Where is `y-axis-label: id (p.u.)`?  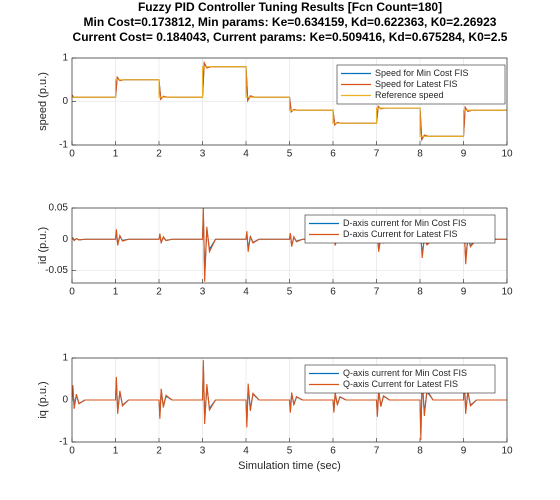 y-axis-label: id (p.u.) is located at coordinates (43, 245).